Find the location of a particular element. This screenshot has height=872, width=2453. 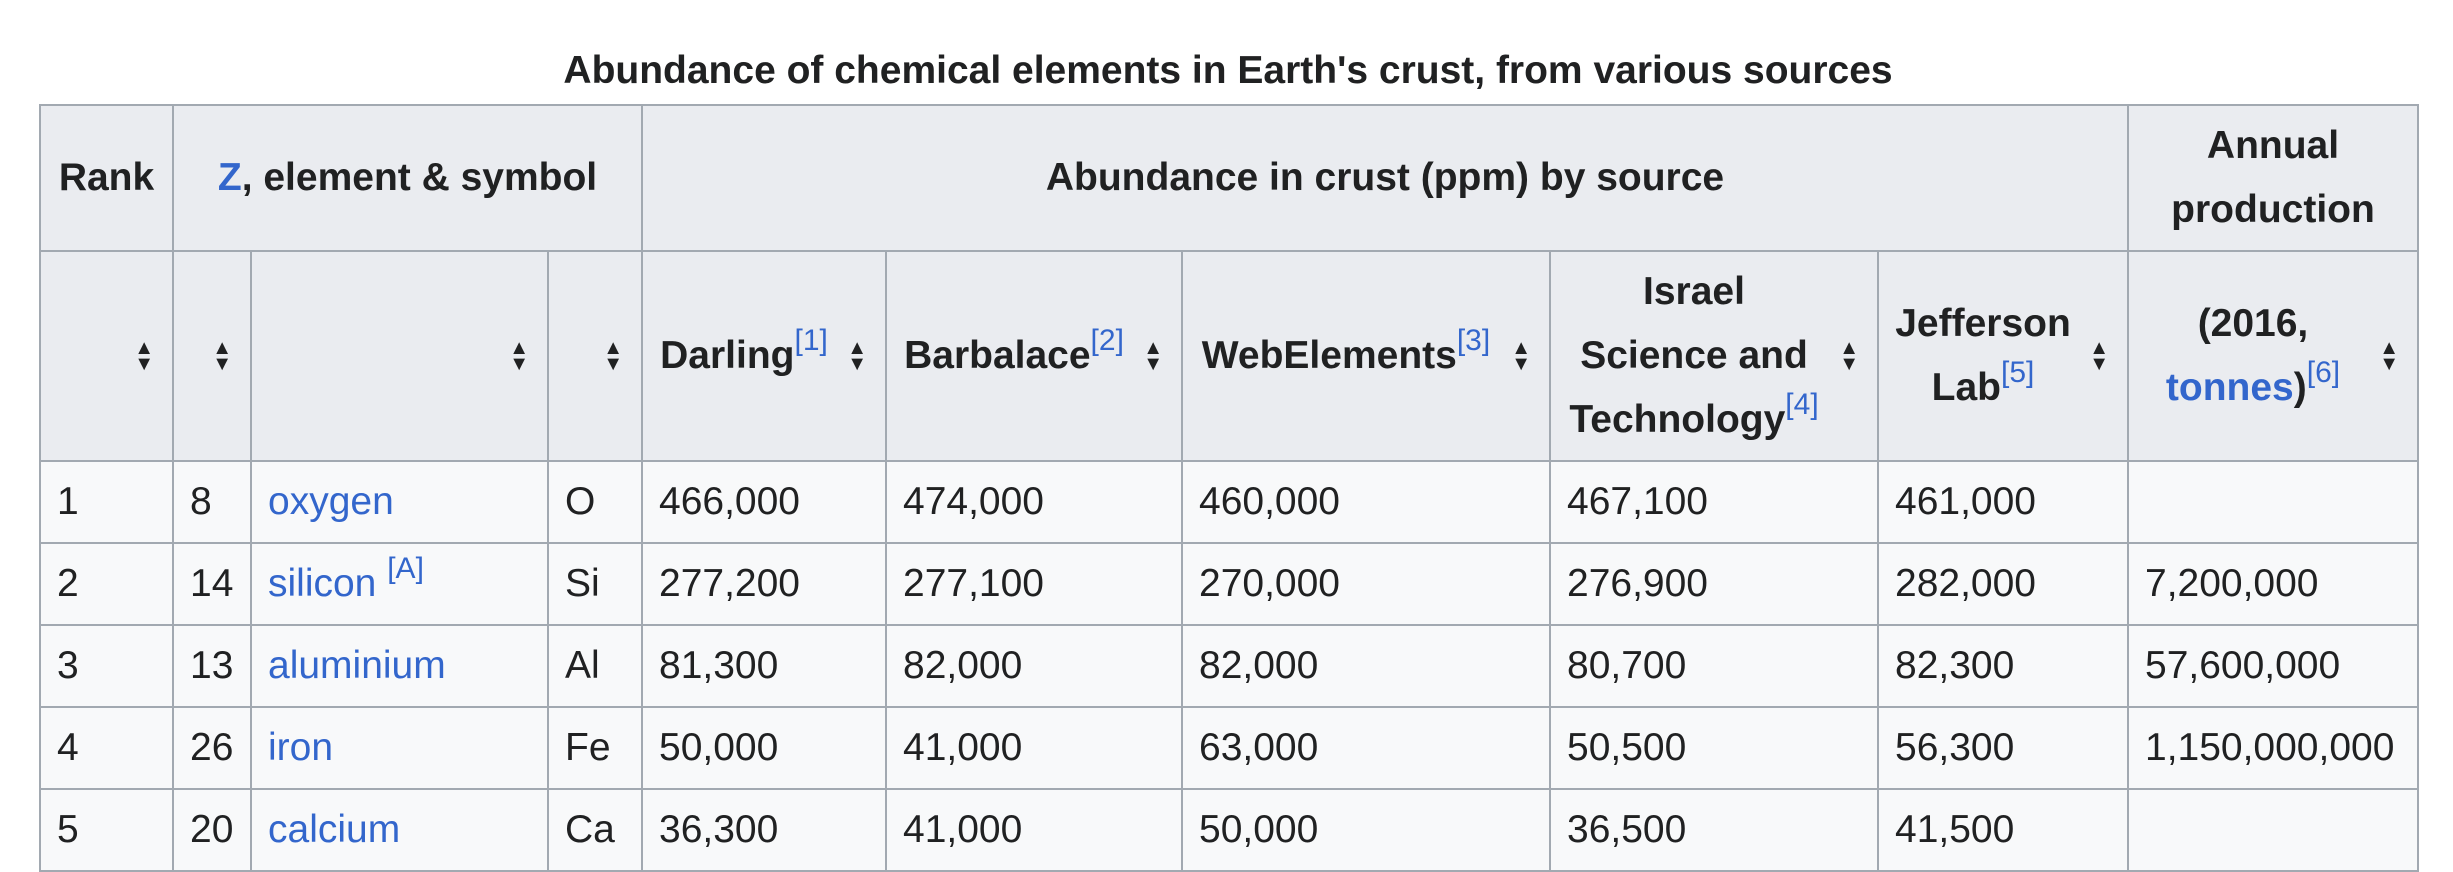

sort-rank-column: ▲ ▼ is located at coordinates (106, 356).